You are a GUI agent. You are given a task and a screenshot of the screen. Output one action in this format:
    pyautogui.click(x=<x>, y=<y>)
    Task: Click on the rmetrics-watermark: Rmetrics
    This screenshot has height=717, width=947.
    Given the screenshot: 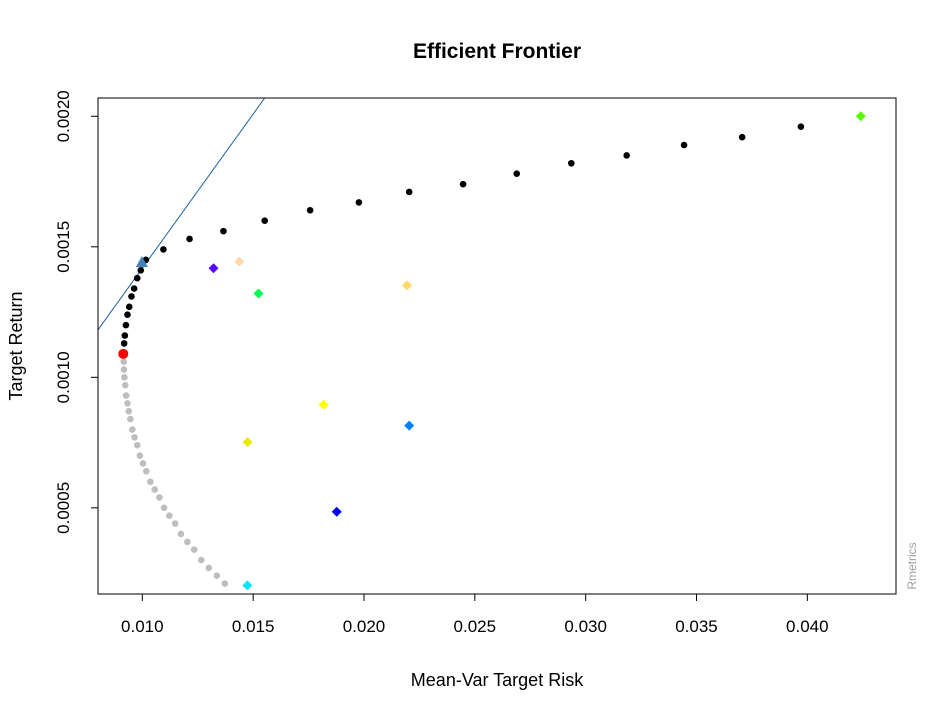 What is the action you would take?
    pyautogui.click(x=912, y=565)
    